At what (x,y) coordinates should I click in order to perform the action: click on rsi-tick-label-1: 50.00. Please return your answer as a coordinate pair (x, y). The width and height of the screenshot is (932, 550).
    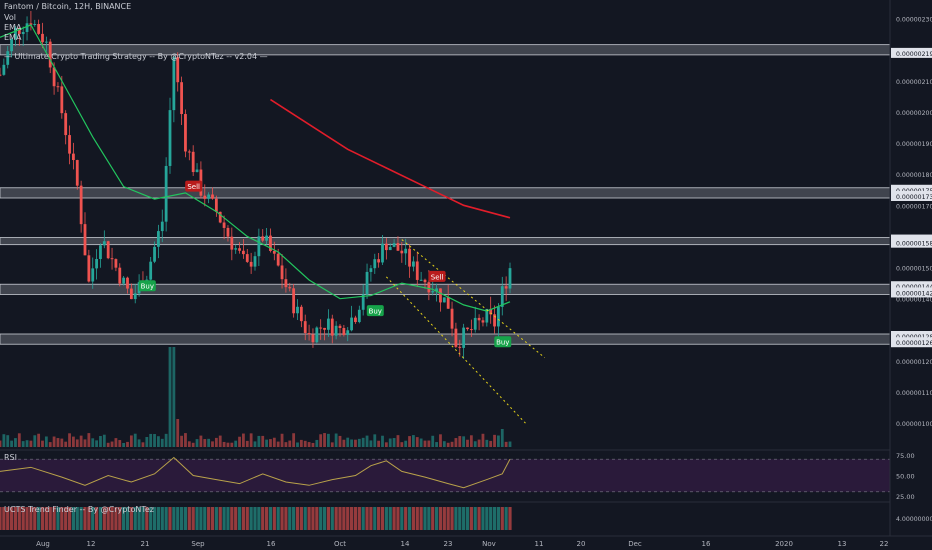
    Looking at the image, I should click on (905, 477).